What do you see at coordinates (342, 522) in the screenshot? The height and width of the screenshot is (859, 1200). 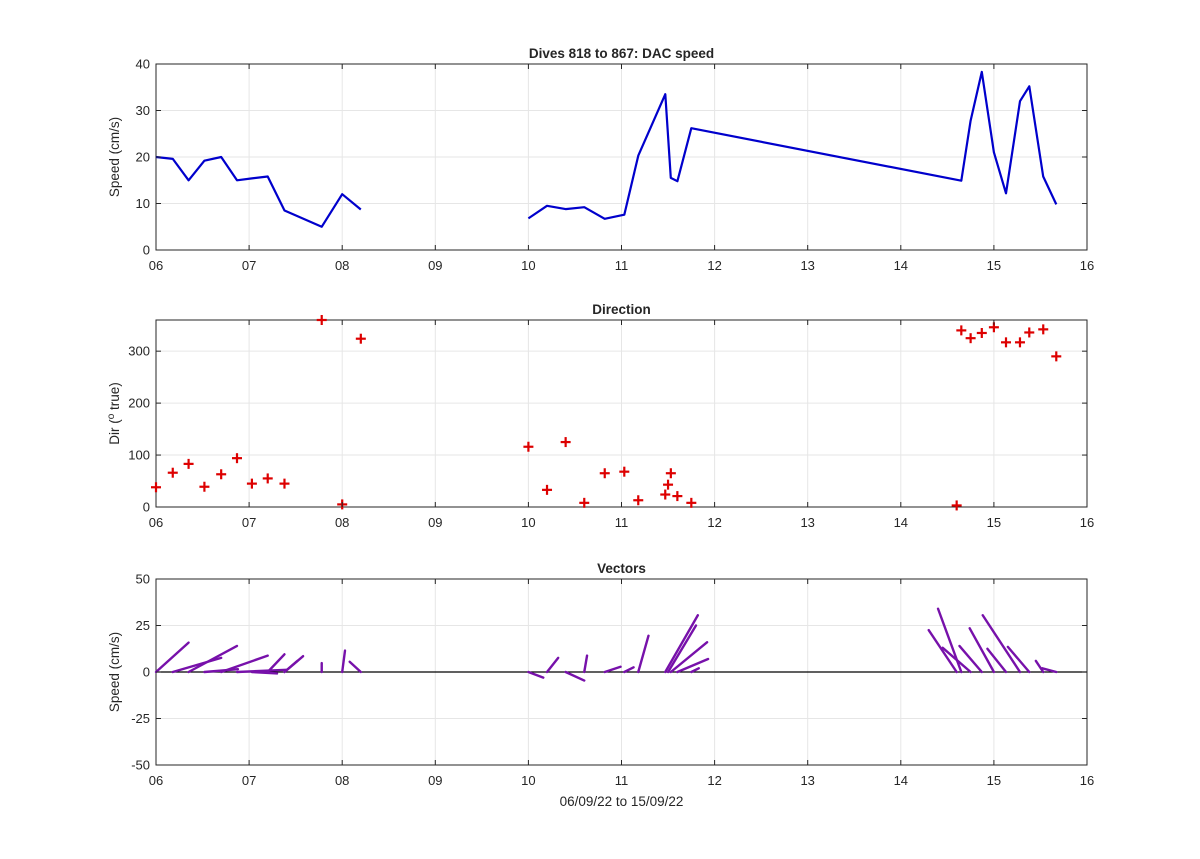 I see `direction-x-tick-label: 08` at bounding box center [342, 522].